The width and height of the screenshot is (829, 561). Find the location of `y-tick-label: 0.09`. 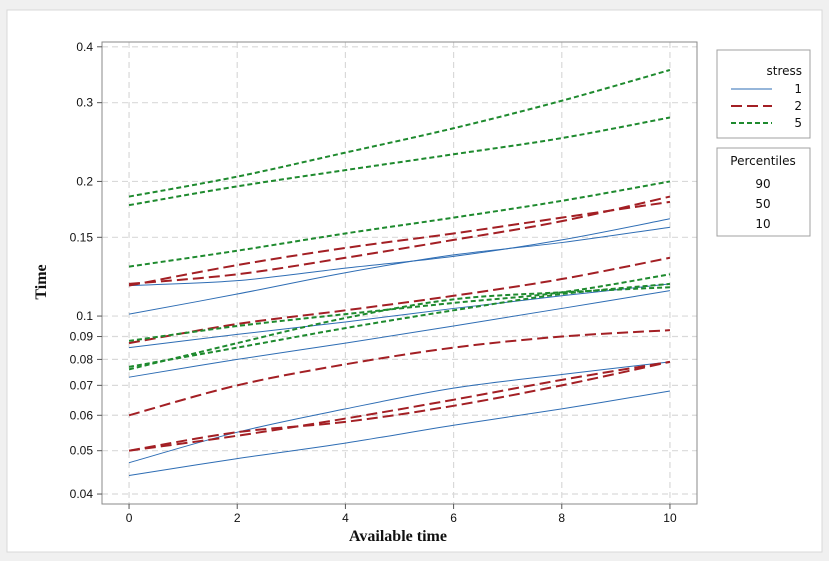

y-tick-label: 0.09 is located at coordinates (82, 337).